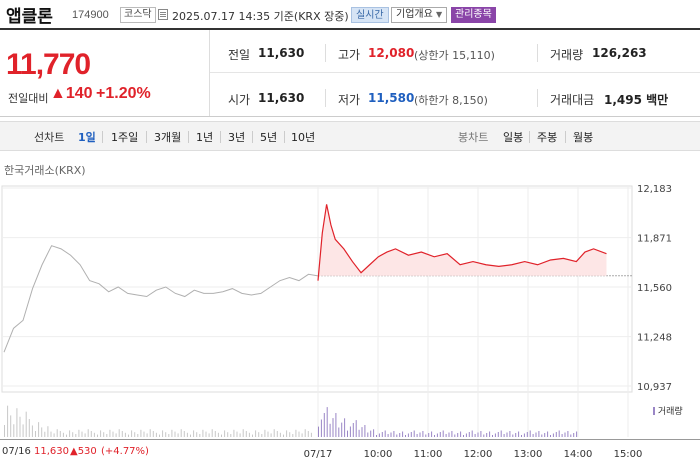 The height and width of the screenshot is (465, 700). What do you see at coordinates (87, 137) in the screenshot?
I see `tab-1d: 1일` at bounding box center [87, 137].